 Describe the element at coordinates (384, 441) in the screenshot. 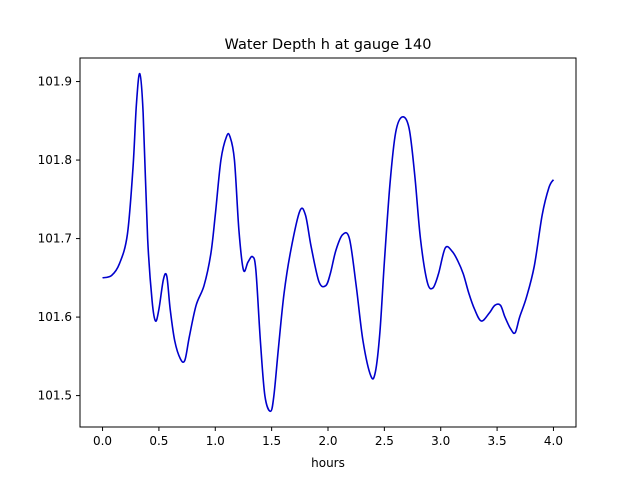

I see `x-tick-label: 2.5` at that location.